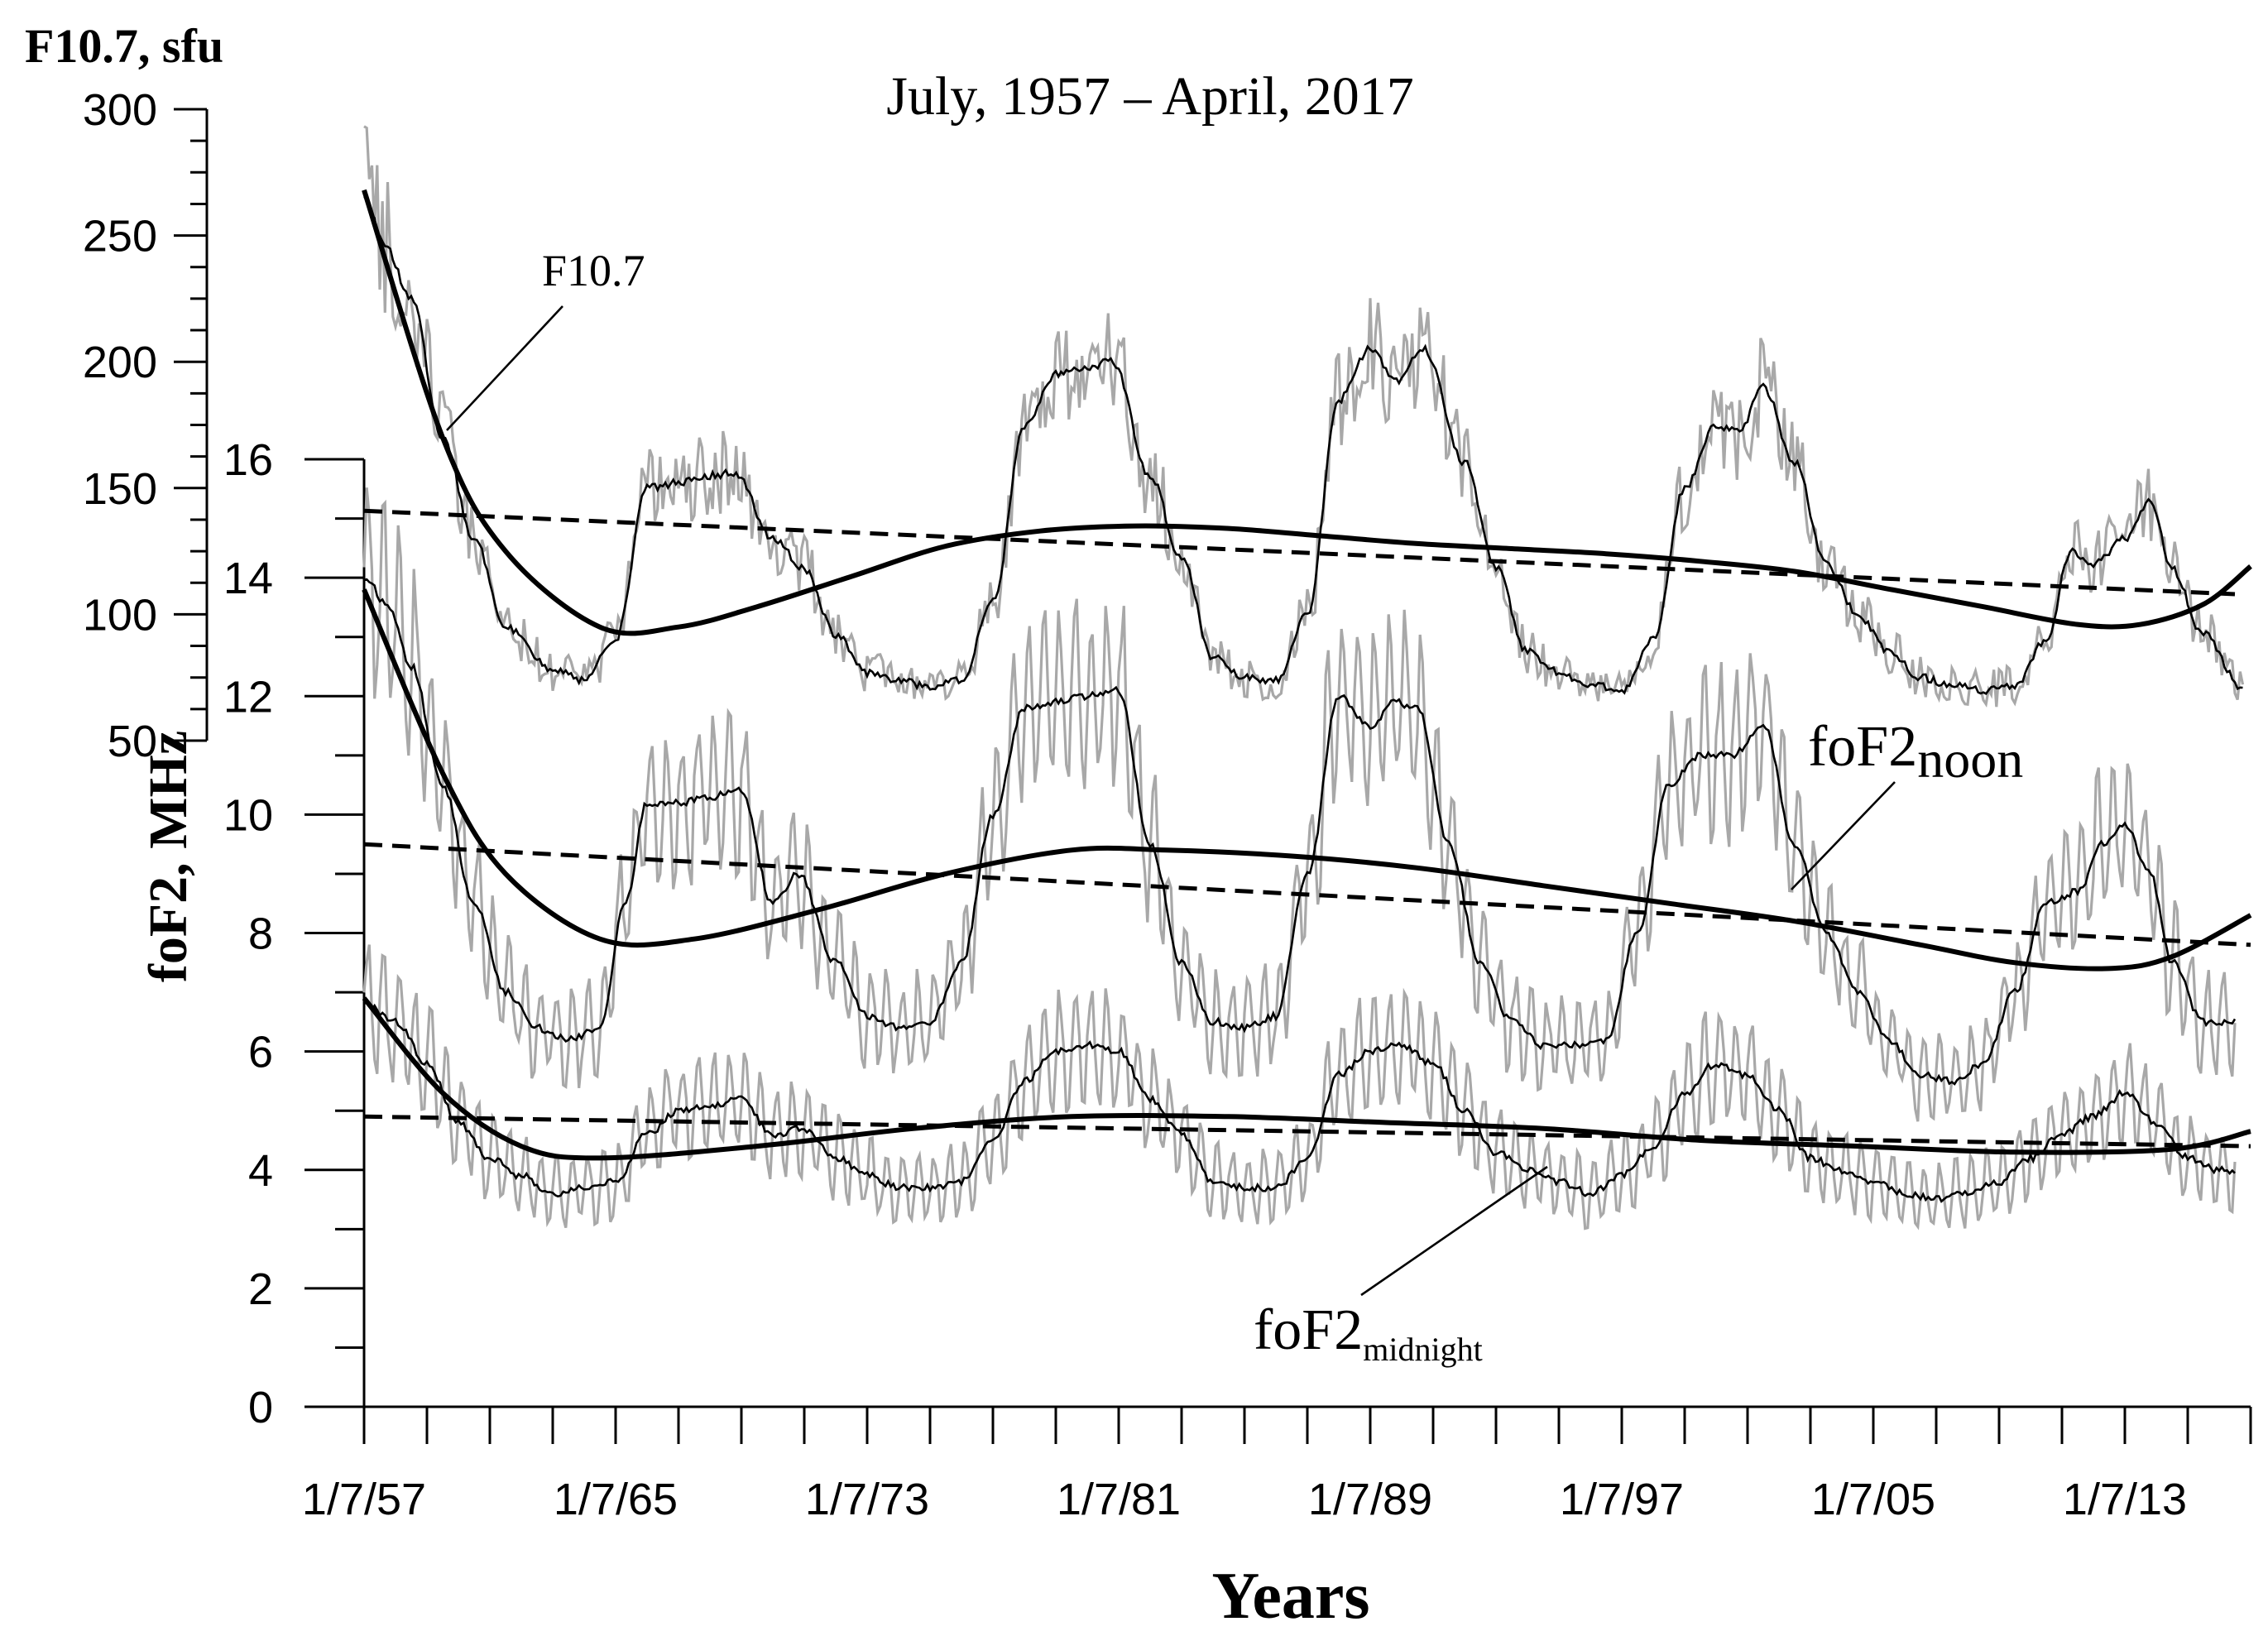  I want to click on x-tick-label: 1/7/65, so click(616, 1499).